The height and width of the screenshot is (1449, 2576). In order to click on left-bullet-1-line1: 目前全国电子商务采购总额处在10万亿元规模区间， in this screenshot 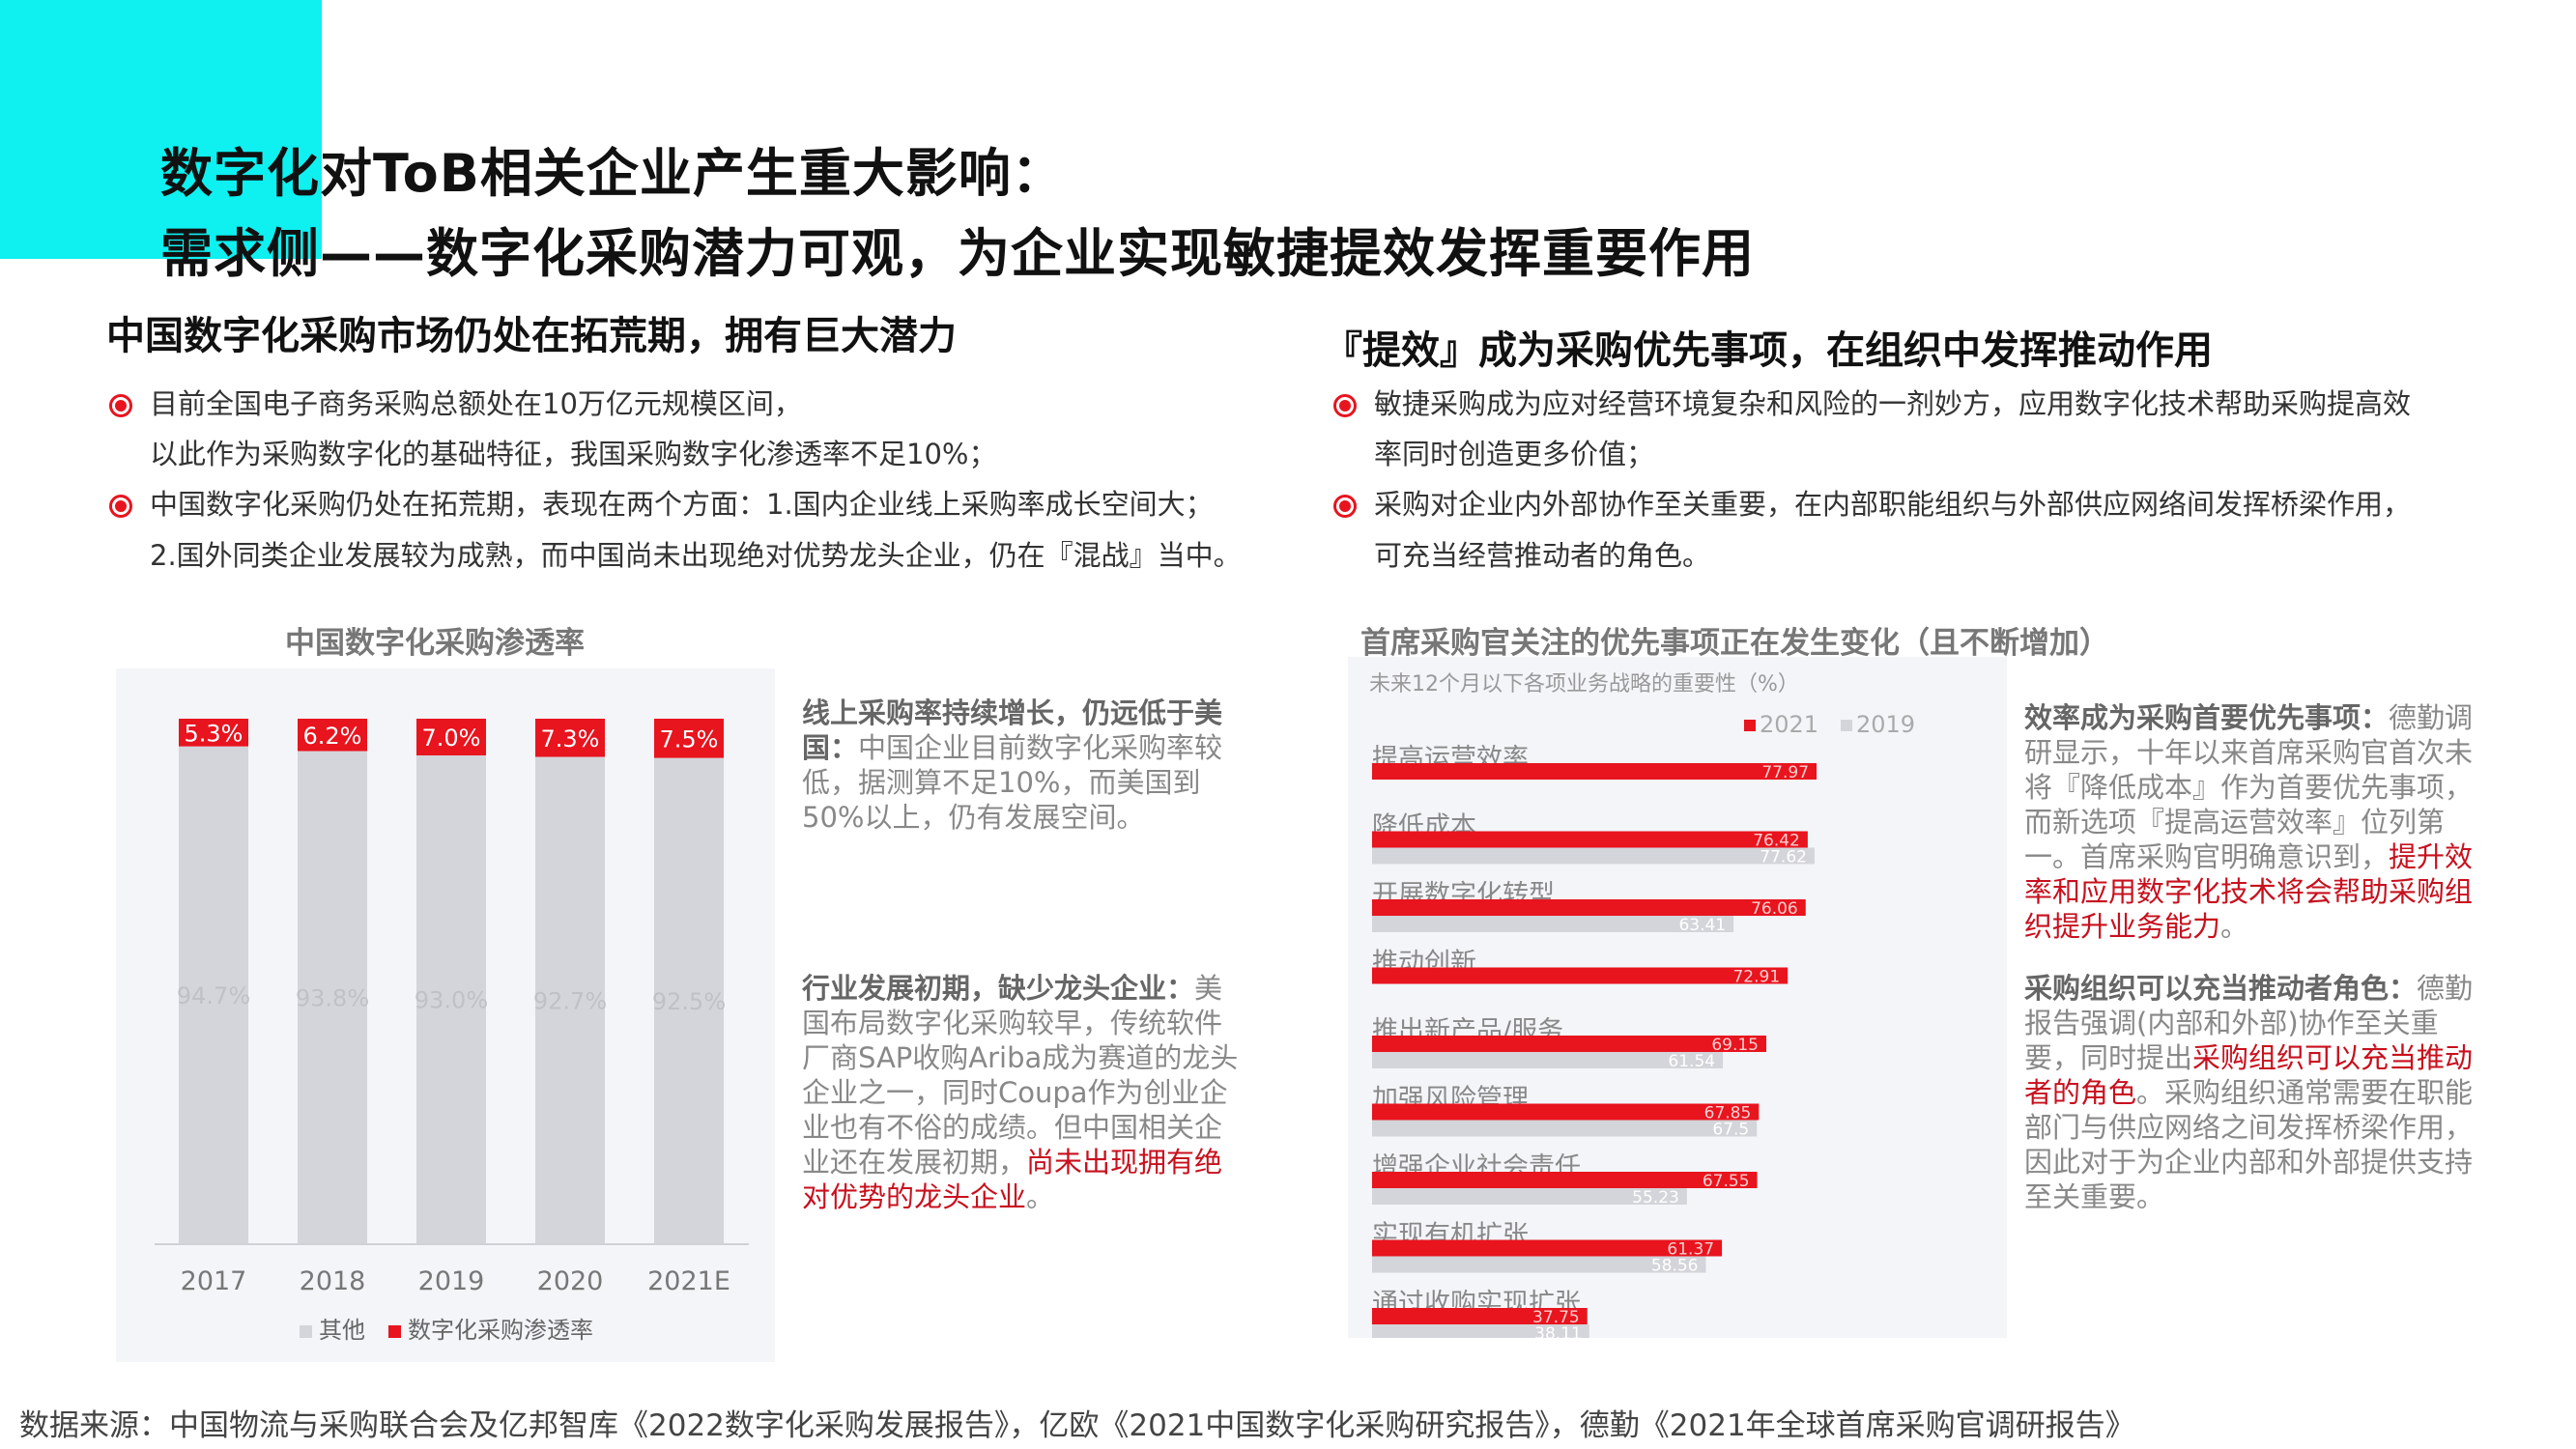, I will do `click(476, 403)`.